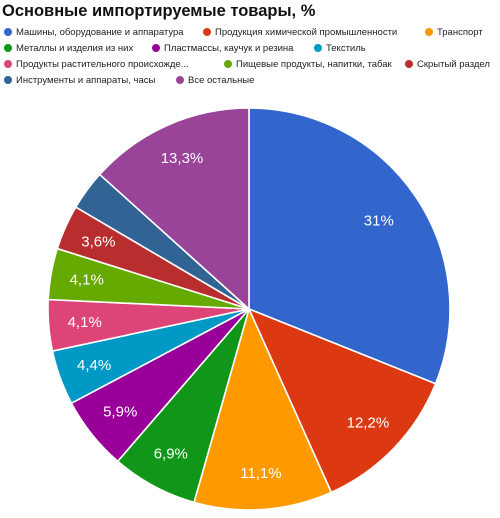 The width and height of the screenshot is (500, 518). What do you see at coordinates (159, 11) in the screenshot?
I see `chart-title: Основные импортируемые товары, %` at bounding box center [159, 11].